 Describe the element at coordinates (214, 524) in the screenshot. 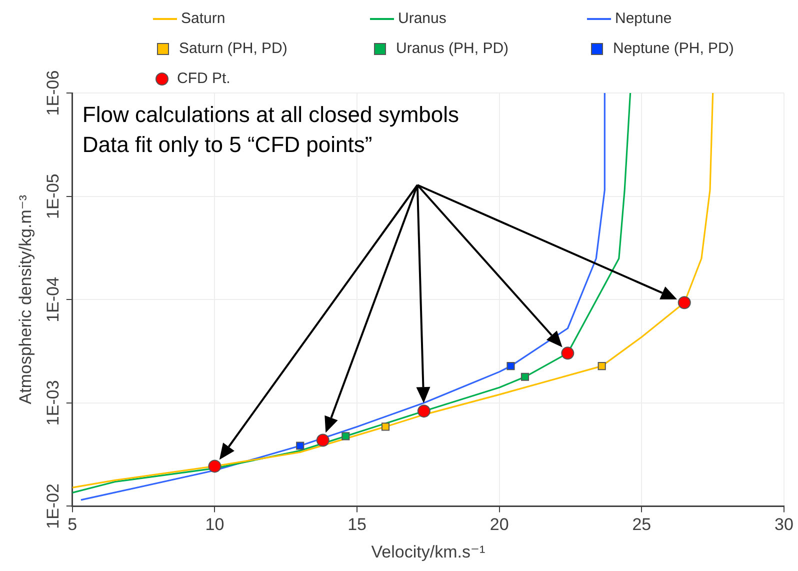

I see `x-tick-label: 10` at that location.